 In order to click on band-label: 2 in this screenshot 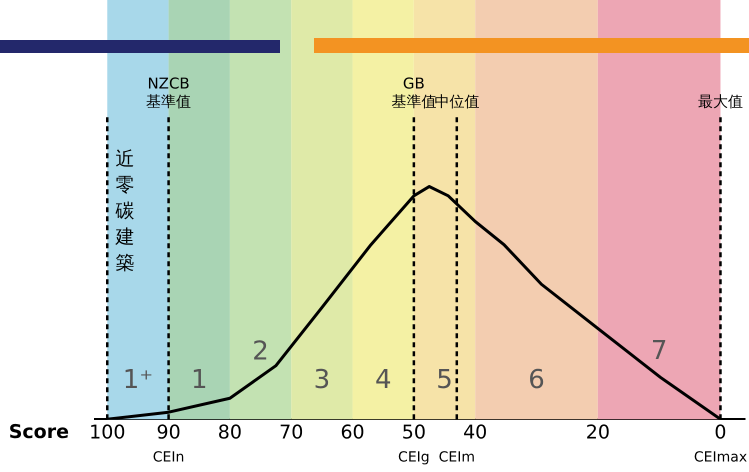, I will do `click(260, 351)`.